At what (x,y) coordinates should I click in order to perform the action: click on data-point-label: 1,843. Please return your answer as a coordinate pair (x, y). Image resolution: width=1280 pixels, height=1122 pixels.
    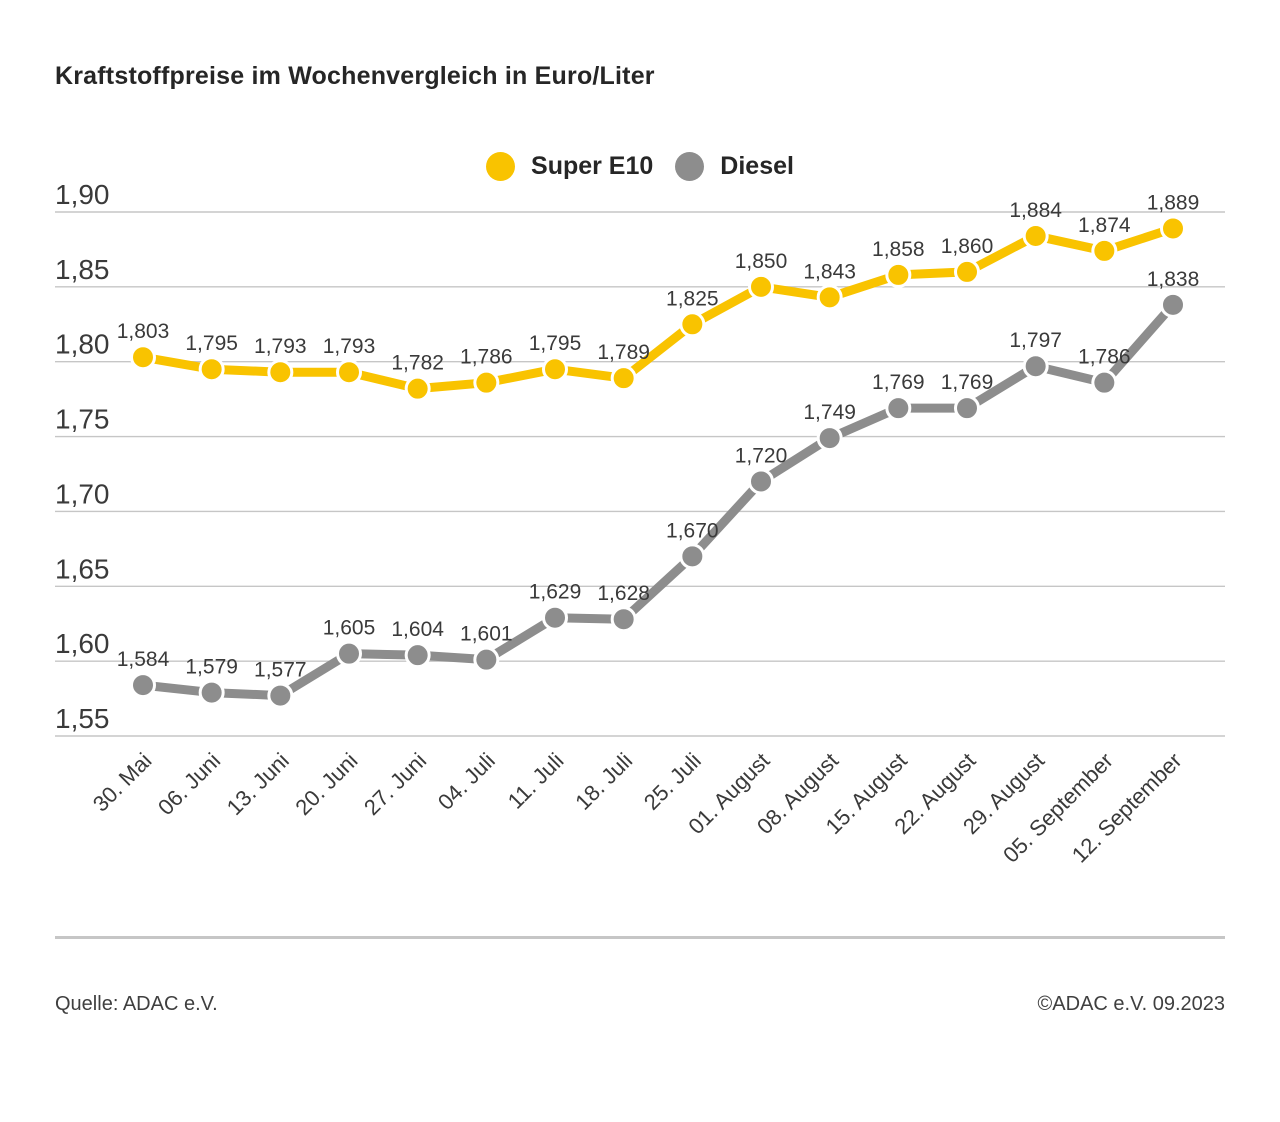
    Looking at the image, I should click on (829, 271).